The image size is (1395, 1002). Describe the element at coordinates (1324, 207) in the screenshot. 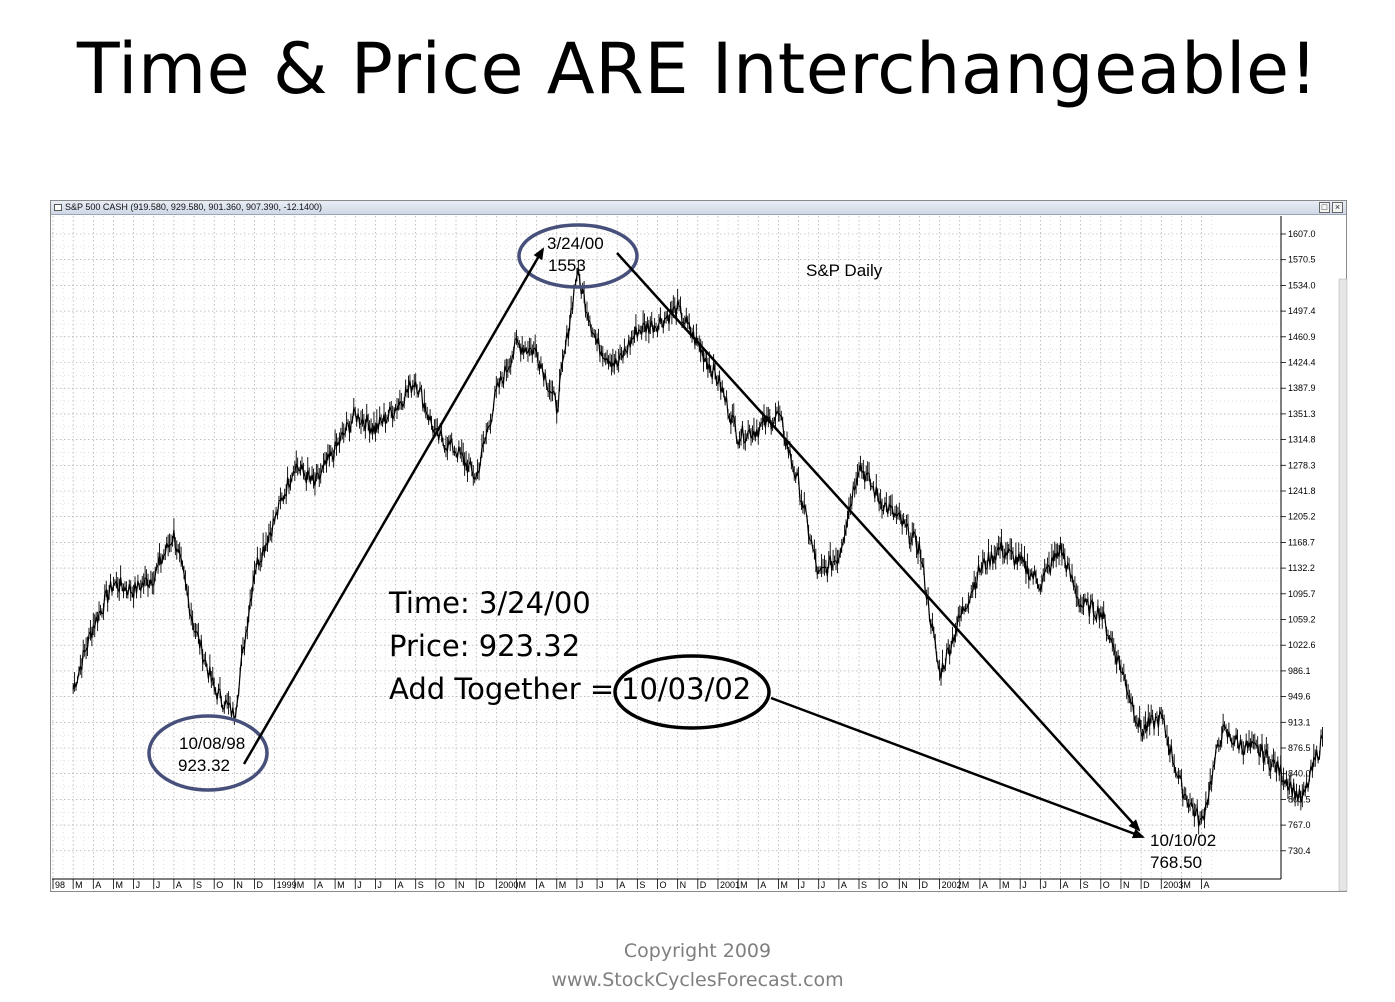

I see `restore-icon: □` at that location.